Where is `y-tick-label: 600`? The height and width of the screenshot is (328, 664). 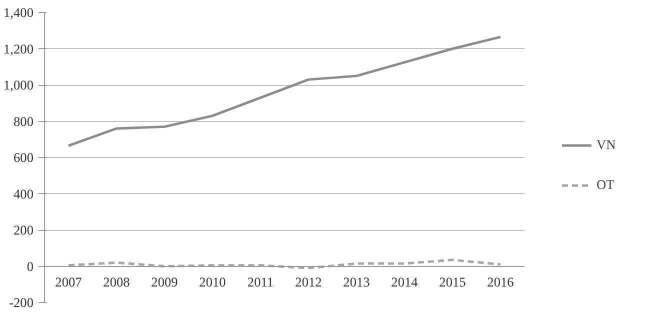
y-tick-label: 600 is located at coordinates (24, 157).